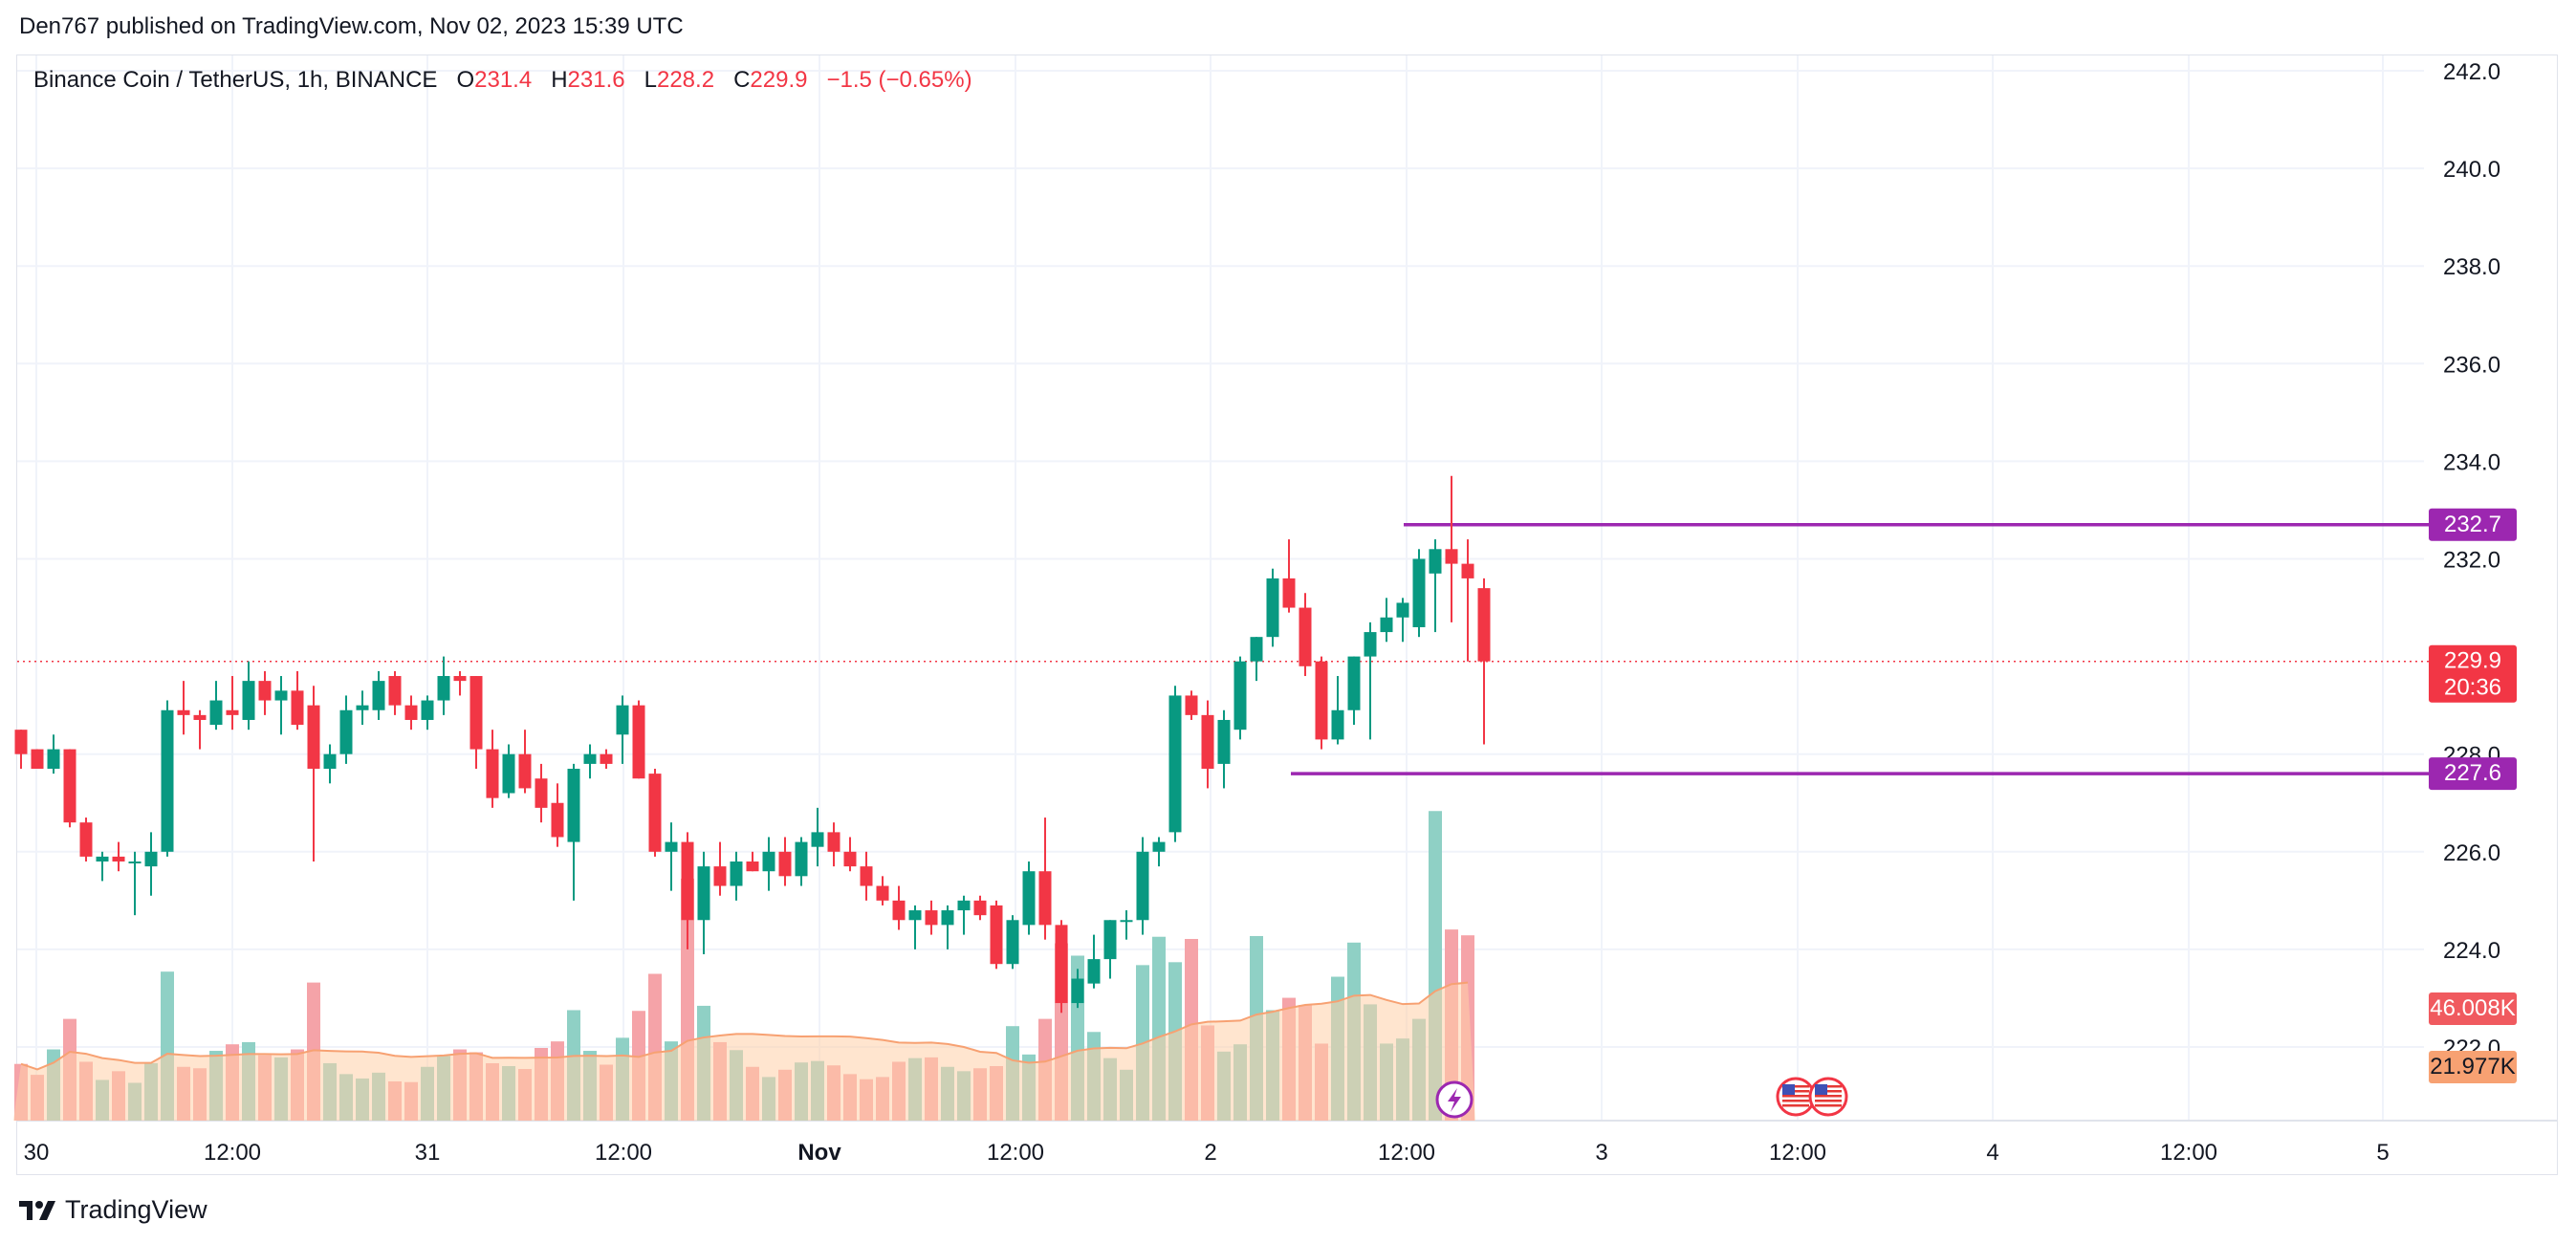  What do you see at coordinates (1641, 1098) in the screenshot?
I see `chart-icons` at bounding box center [1641, 1098].